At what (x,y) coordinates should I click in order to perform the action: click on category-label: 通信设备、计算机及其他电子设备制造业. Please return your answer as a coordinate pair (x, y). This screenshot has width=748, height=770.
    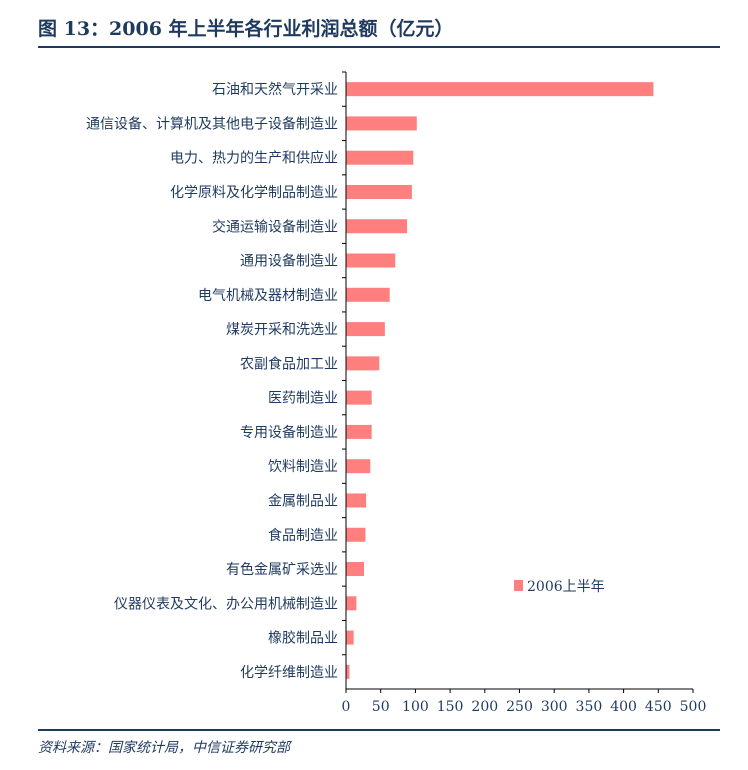
    Looking at the image, I should click on (212, 123).